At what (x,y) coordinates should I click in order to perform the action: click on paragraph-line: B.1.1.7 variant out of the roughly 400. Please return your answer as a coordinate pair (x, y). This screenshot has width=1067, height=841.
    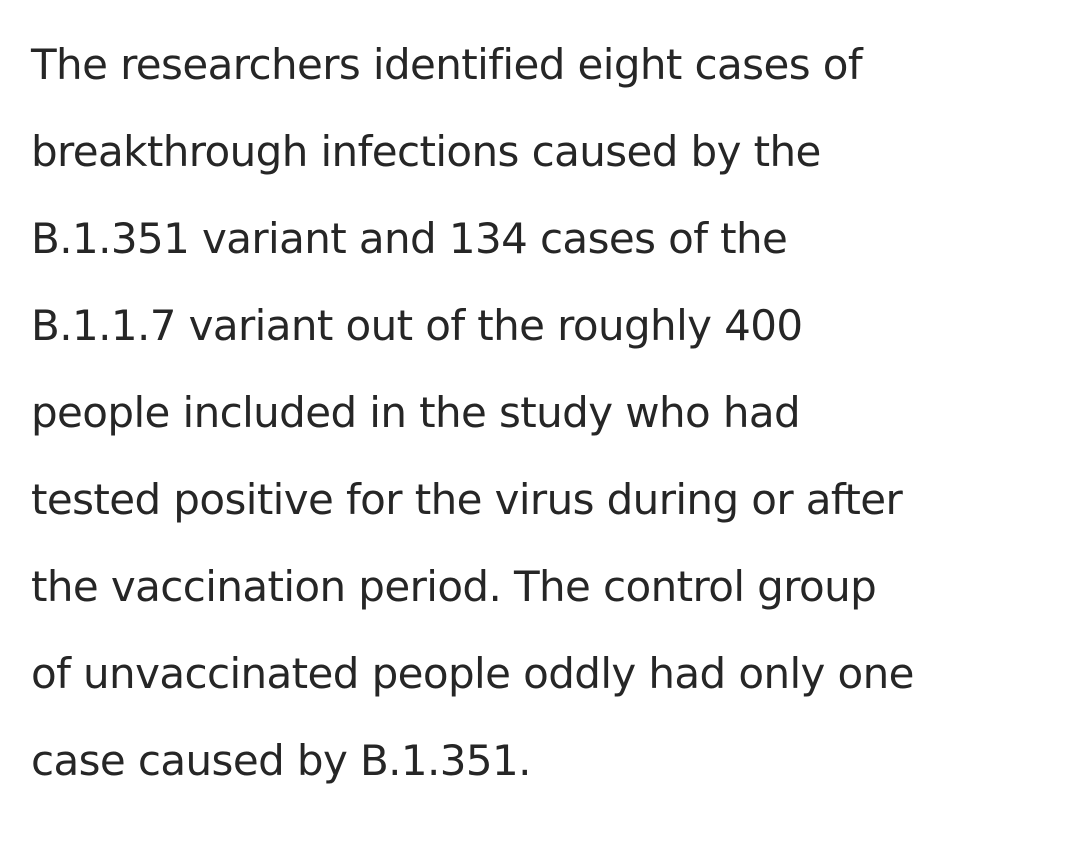
    Looking at the image, I should click on (417, 325).